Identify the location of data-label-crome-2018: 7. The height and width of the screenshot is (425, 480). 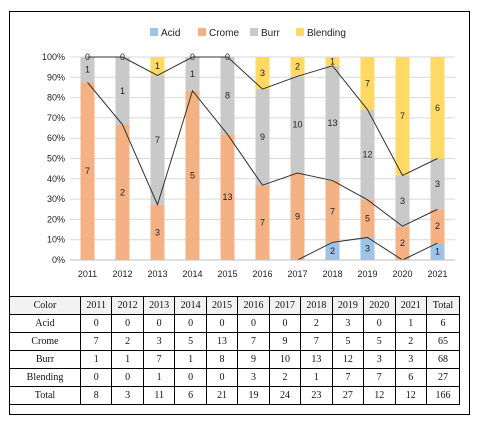
(332, 211).